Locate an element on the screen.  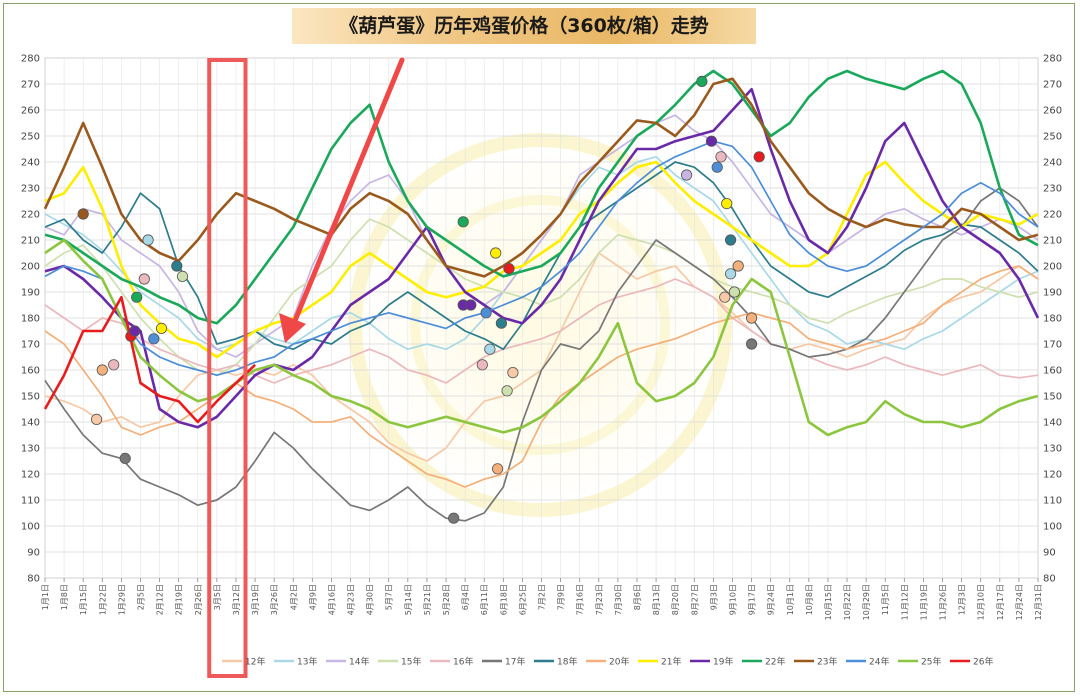
marker-18年 is located at coordinates (730, 240).